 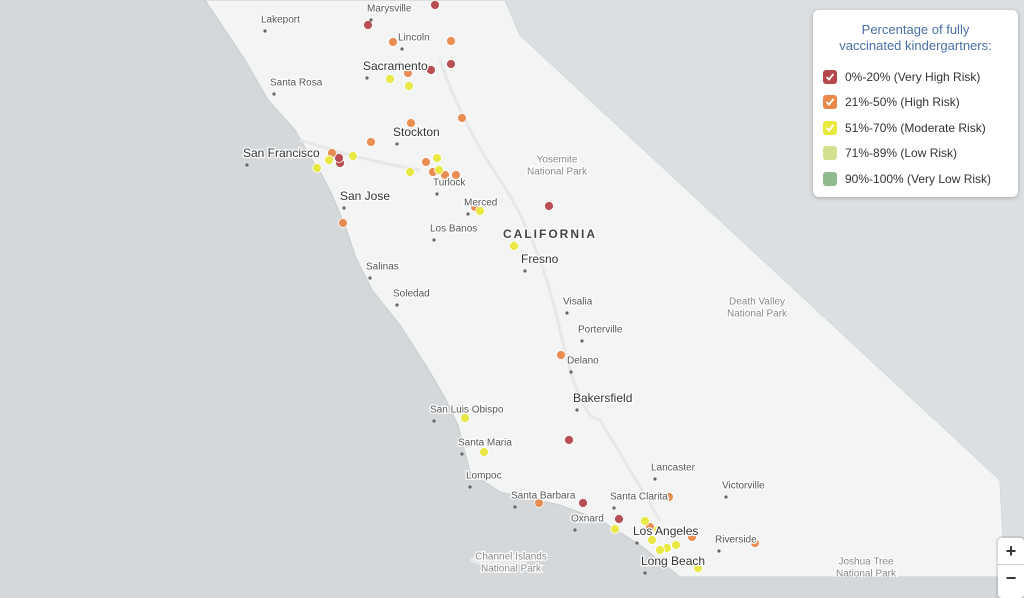 I want to click on place-label: Santa Barbara, so click(x=543, y=496).